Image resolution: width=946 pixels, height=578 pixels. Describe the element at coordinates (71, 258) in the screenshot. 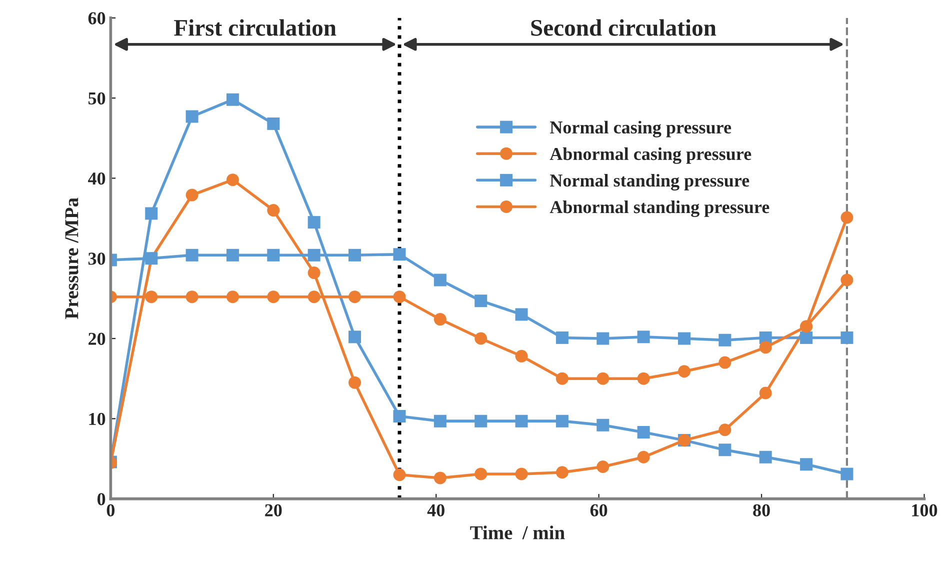

I see `y-axis-title: Pressure /MPa` at that location.